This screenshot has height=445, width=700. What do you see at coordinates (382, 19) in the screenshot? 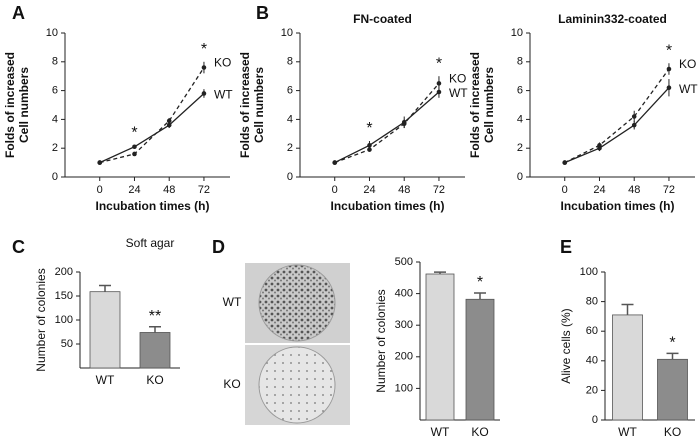
I see `chart-title: FN-coated` at bounding box center [382, 19].